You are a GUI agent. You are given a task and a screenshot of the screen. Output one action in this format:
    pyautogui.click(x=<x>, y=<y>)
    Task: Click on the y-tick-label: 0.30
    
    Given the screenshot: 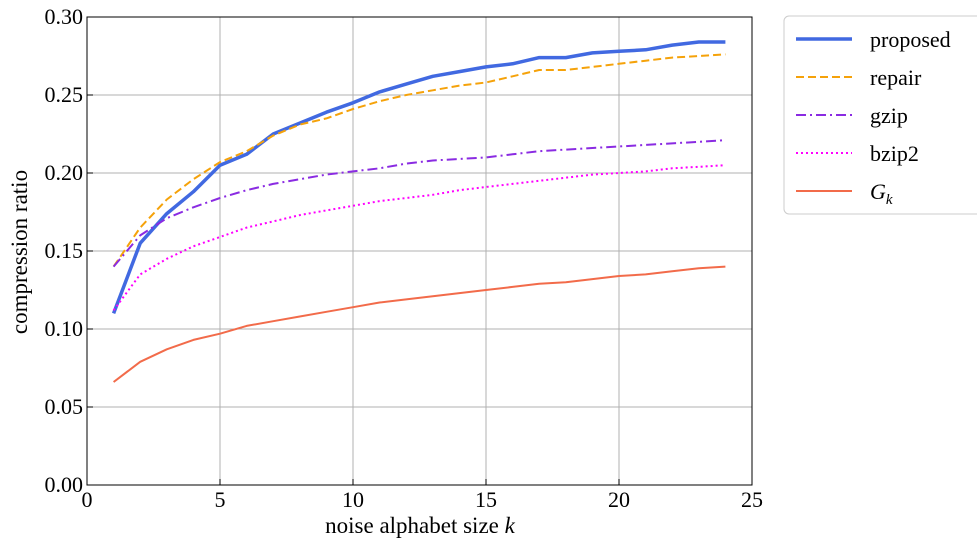 What is the action you would take?
    pyautogui.click(x=64, y=16)
    